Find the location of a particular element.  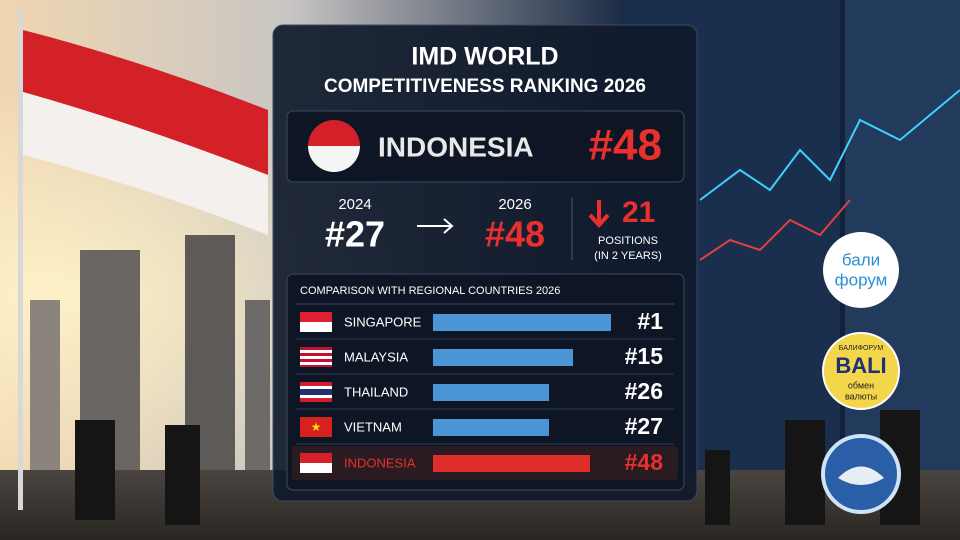

rank: #1 is located at coordinates (650, 321).